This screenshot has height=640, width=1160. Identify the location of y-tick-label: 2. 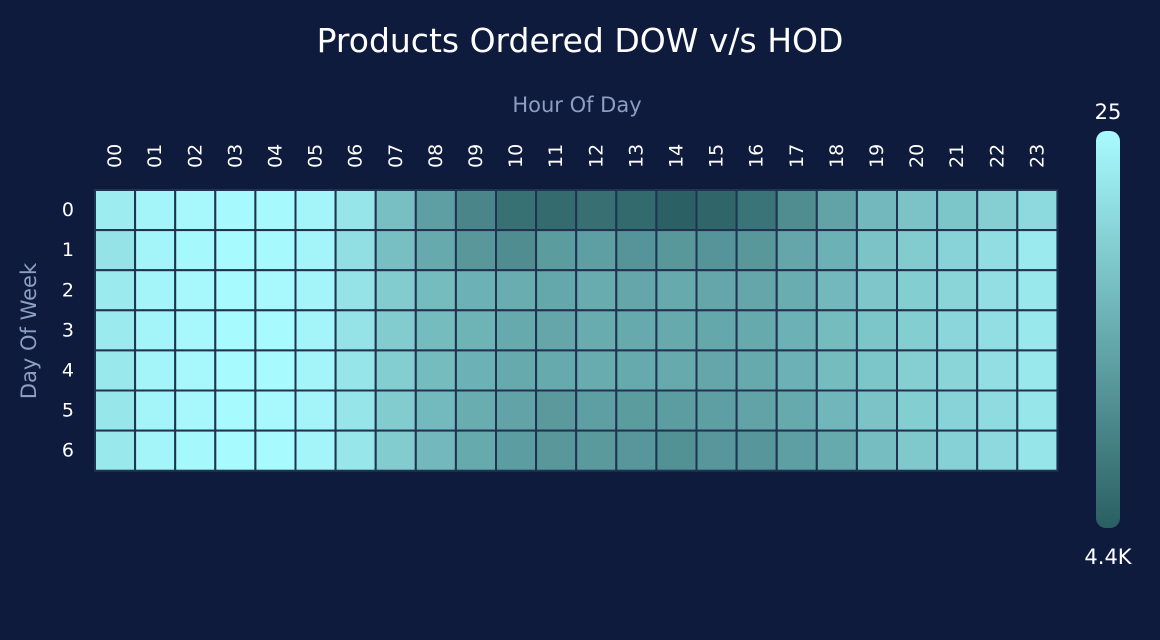
(68, 290).